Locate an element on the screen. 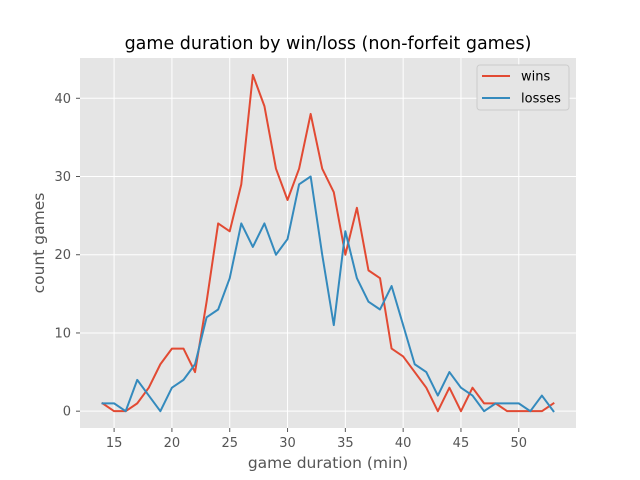 The width and height of the screenshot is (640, 480). x-axis-label: game duration (min) is located at coordinates (328, 463).